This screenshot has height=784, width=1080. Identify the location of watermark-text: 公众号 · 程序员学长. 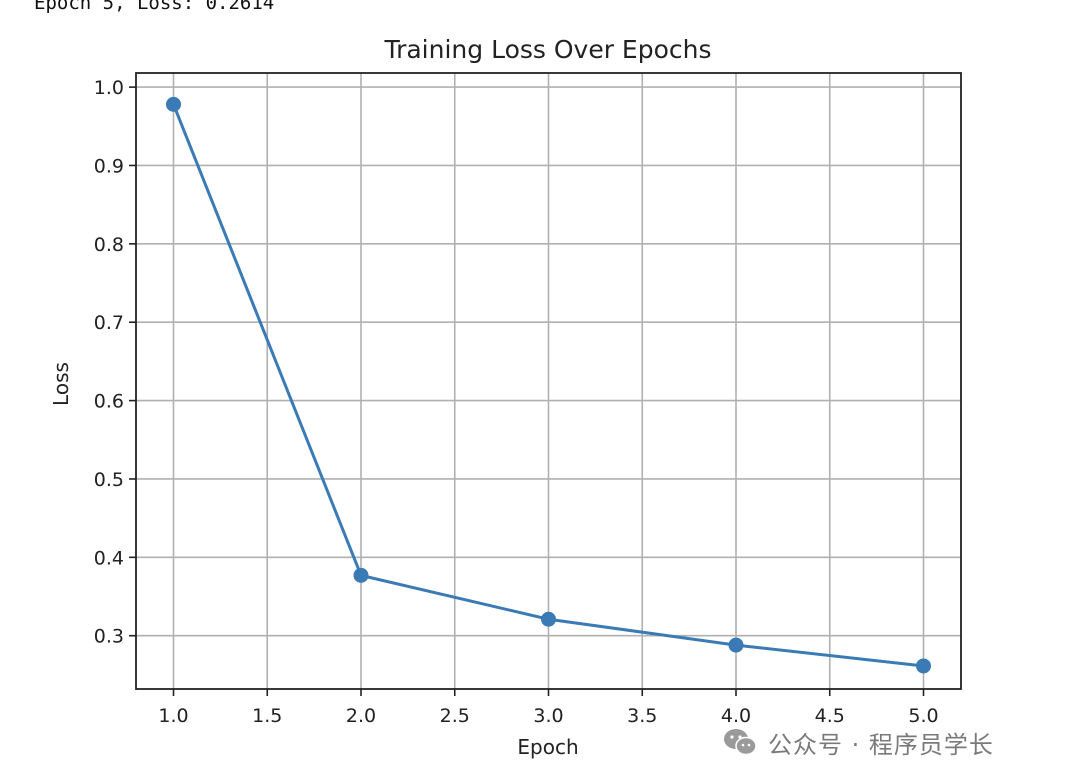
(881, 744).